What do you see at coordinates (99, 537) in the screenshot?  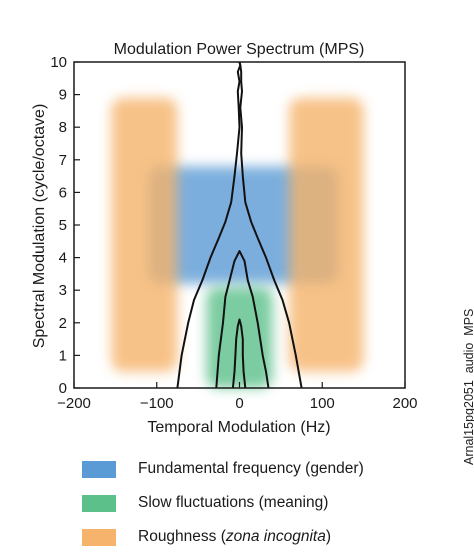 I see `legend-swatch-orange` at bounding box center [99, 537].